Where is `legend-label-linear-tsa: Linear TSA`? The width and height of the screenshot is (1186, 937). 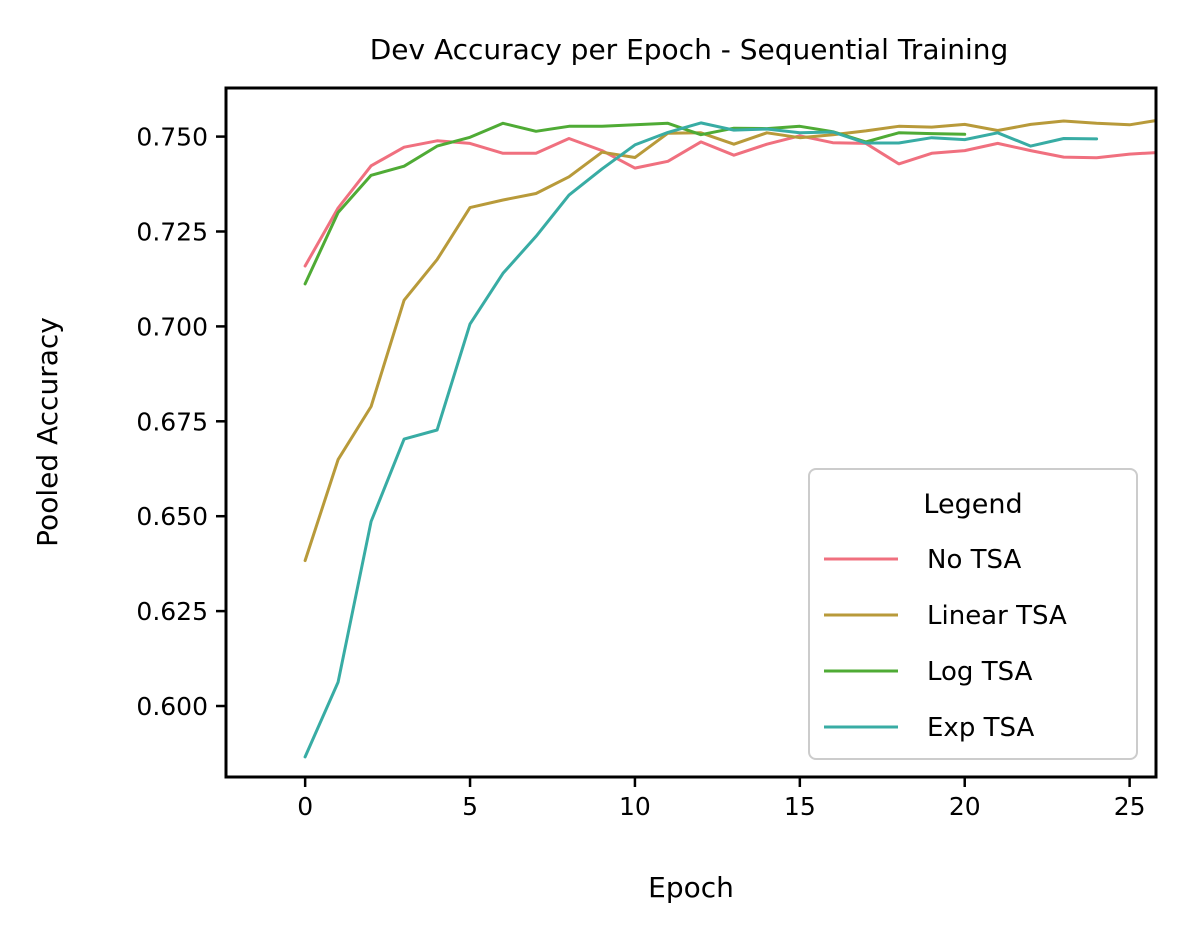
legend-label-linear-tsa: Linear TSA is located at coordinates (997, 616).